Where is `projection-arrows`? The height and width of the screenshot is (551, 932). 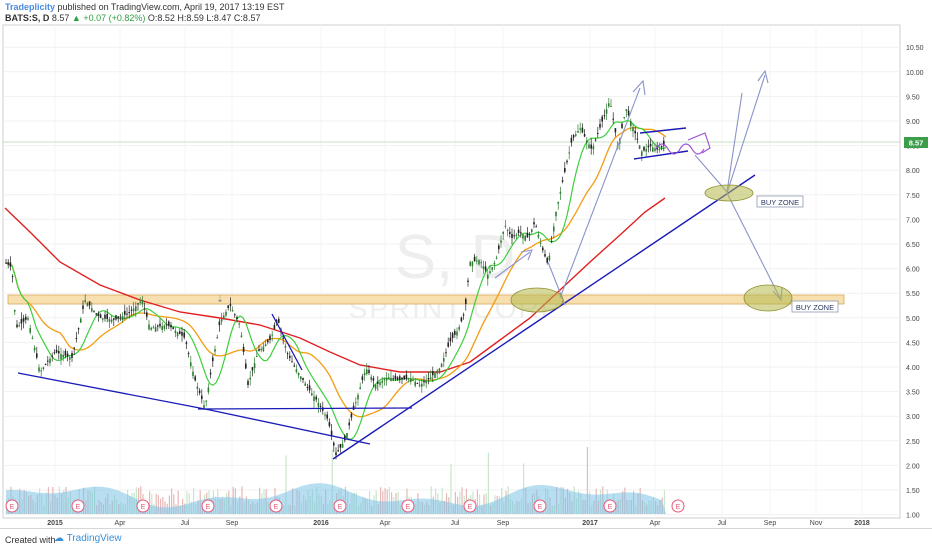
projection-arrows is located at coordinates (638, 187).